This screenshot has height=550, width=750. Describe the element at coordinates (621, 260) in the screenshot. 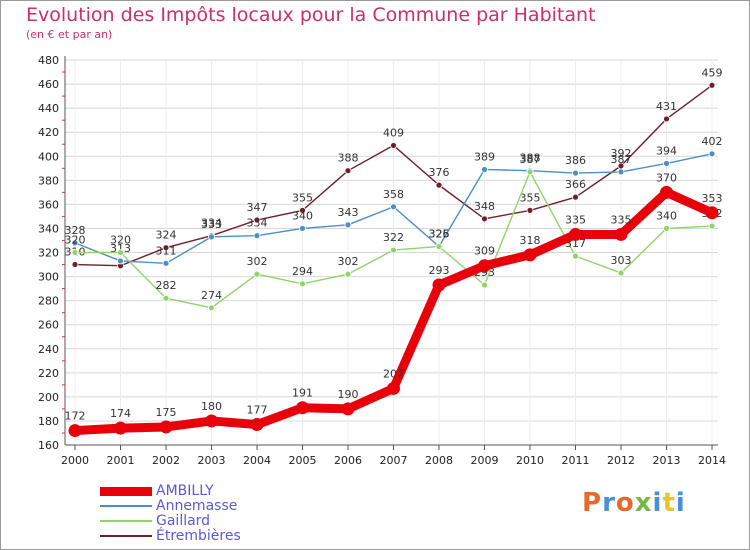

I see `data-label-gaillard: 303` at that location.